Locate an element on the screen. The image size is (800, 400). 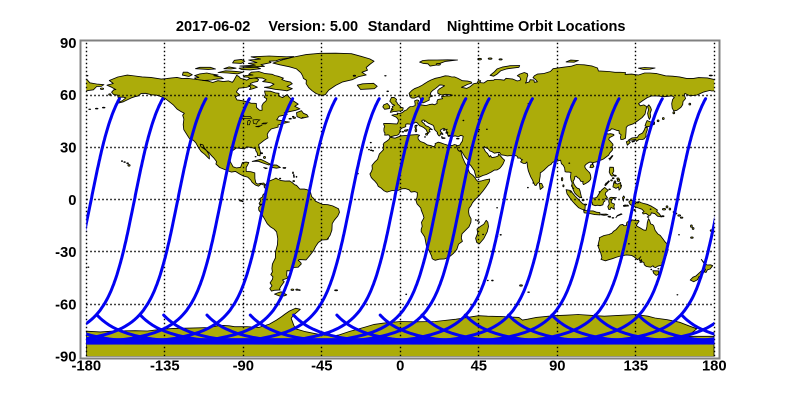
svg-text: Nighttime Orbit Locations is located at coordinates (536, 27).